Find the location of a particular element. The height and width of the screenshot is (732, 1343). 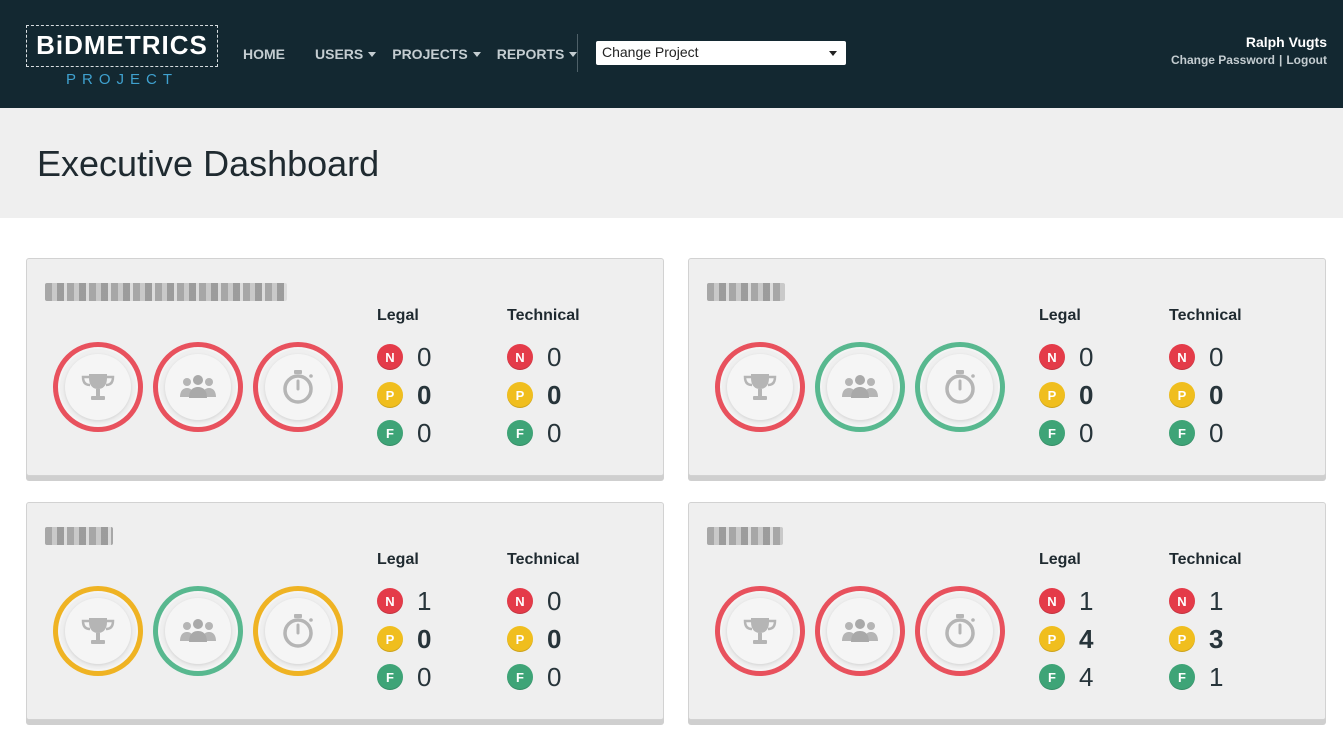

legal-p-stat: P 4 is located at coordinates (1066, 639).